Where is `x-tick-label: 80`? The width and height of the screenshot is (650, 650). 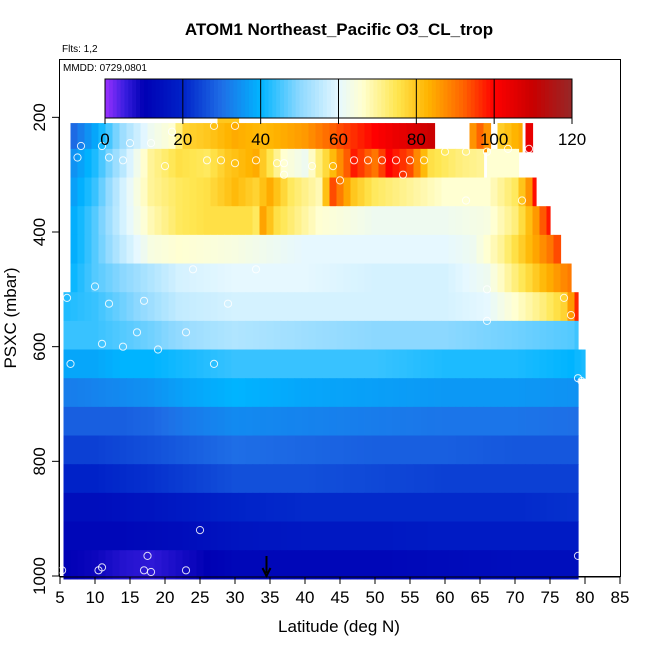 x-tick-label: 80 is located at coordinates (585, 597).